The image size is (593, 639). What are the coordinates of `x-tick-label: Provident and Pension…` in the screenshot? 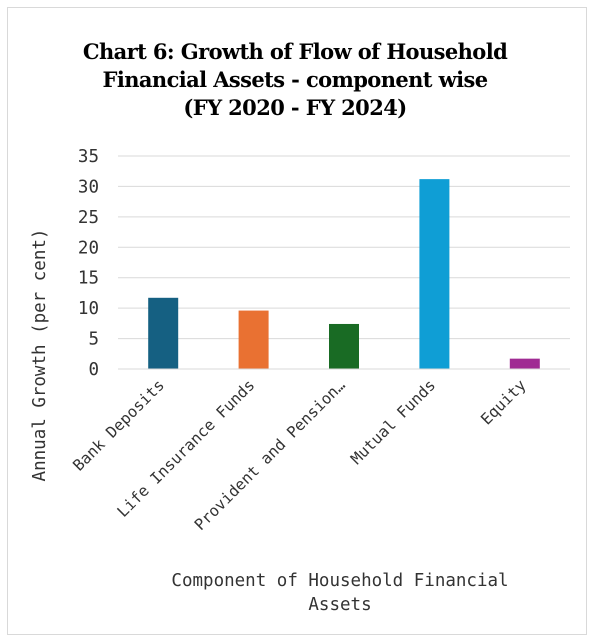 It's located at (270, 455).